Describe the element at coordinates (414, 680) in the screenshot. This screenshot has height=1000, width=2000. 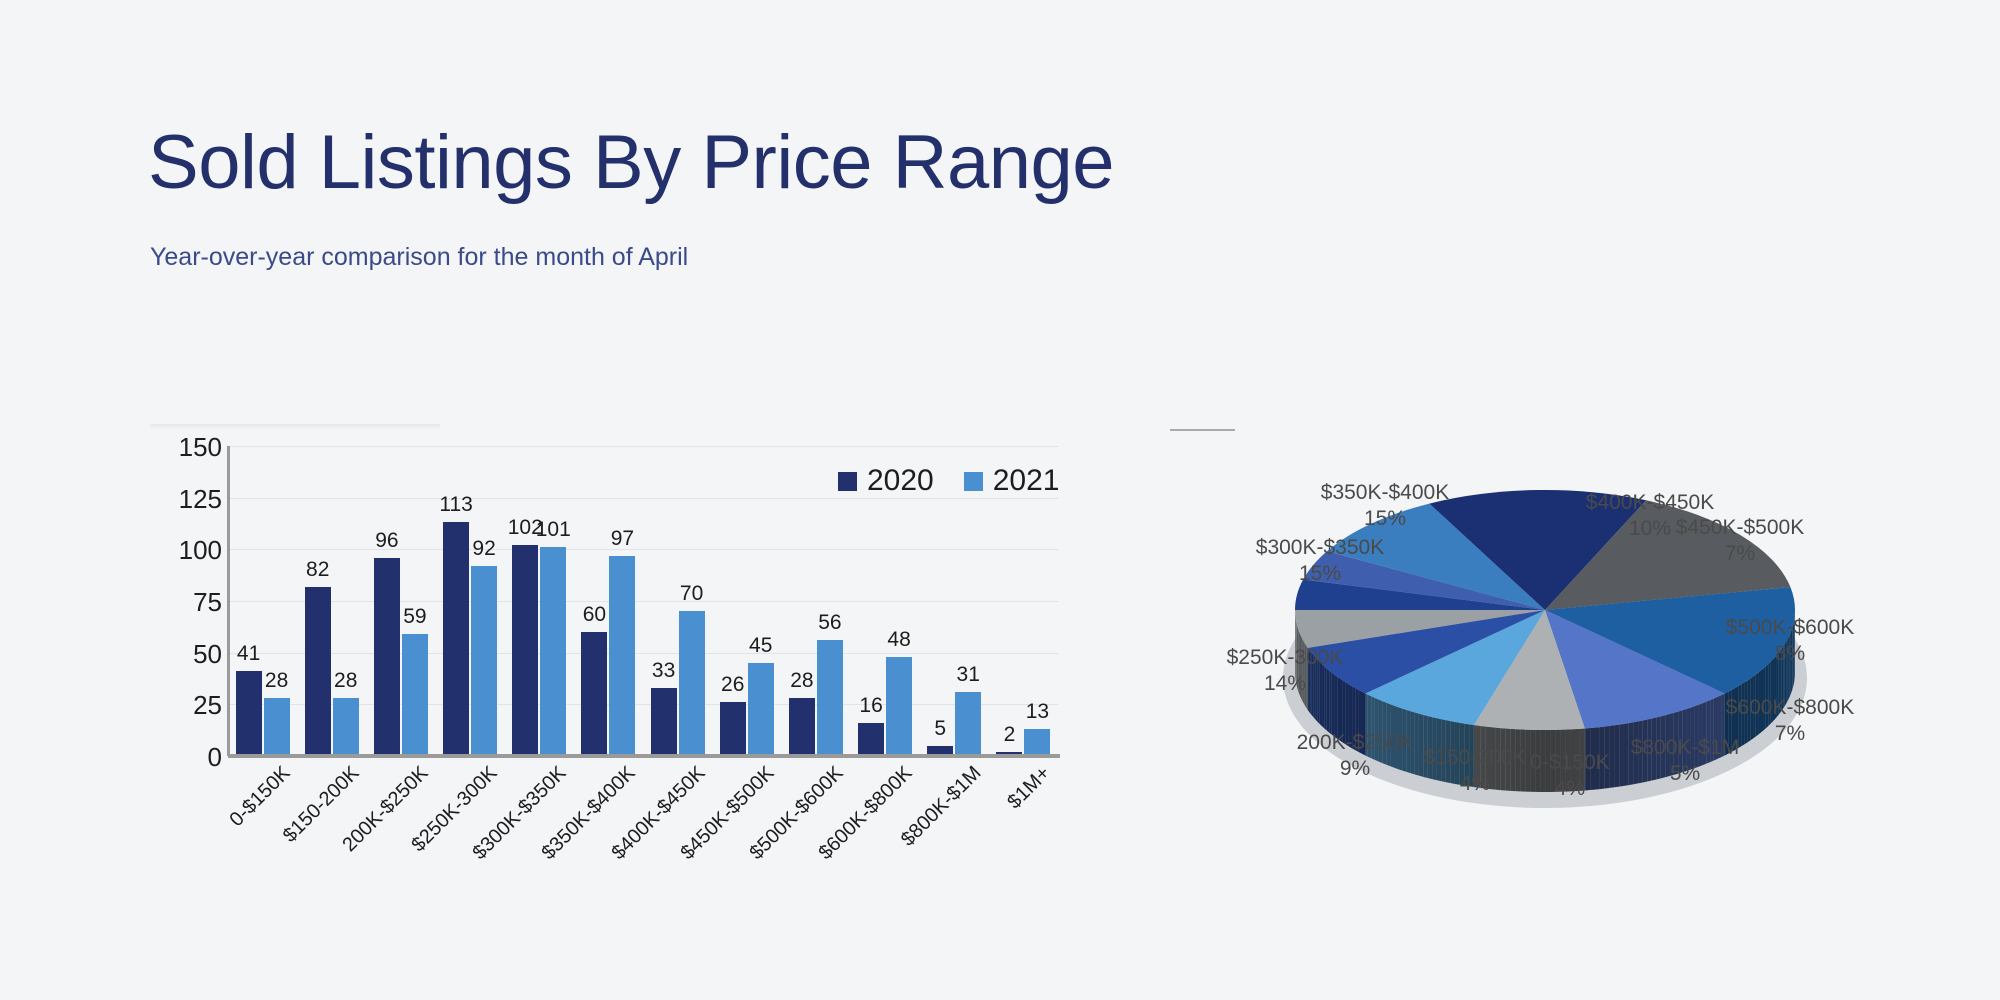
I see `bar-2021: 59` at that location.